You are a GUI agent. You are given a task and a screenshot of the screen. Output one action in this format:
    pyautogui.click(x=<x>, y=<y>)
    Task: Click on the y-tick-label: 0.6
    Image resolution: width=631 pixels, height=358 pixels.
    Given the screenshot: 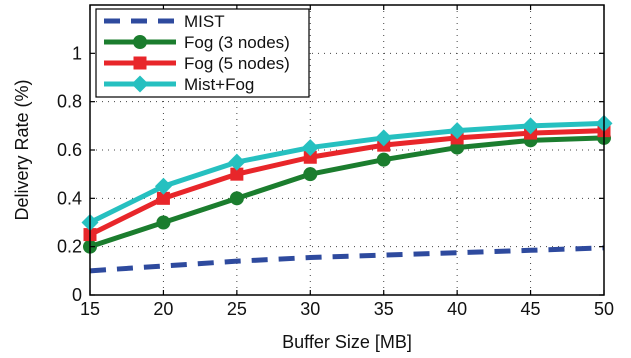 What is the action you would take?
    pyautogui.click(x=69, y=150)
    